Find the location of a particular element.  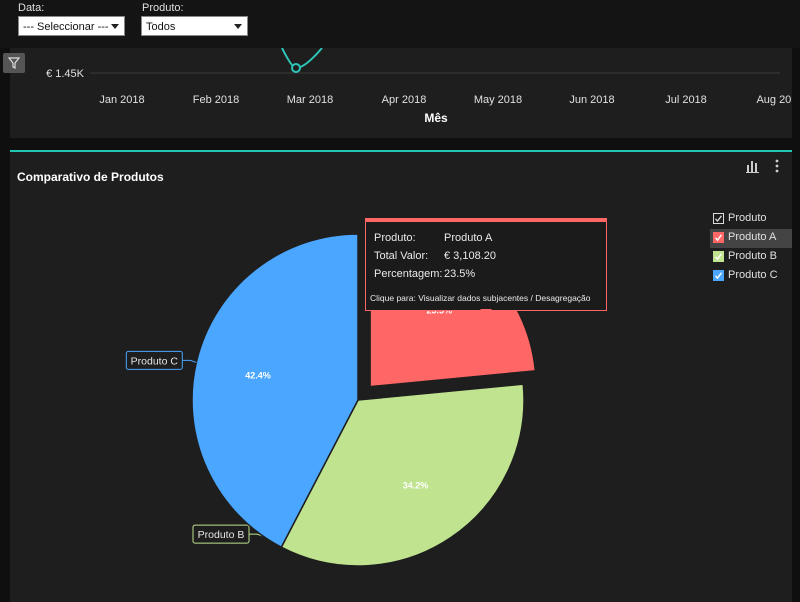

legend-label: Produto B is located at coordinates (752, 256).